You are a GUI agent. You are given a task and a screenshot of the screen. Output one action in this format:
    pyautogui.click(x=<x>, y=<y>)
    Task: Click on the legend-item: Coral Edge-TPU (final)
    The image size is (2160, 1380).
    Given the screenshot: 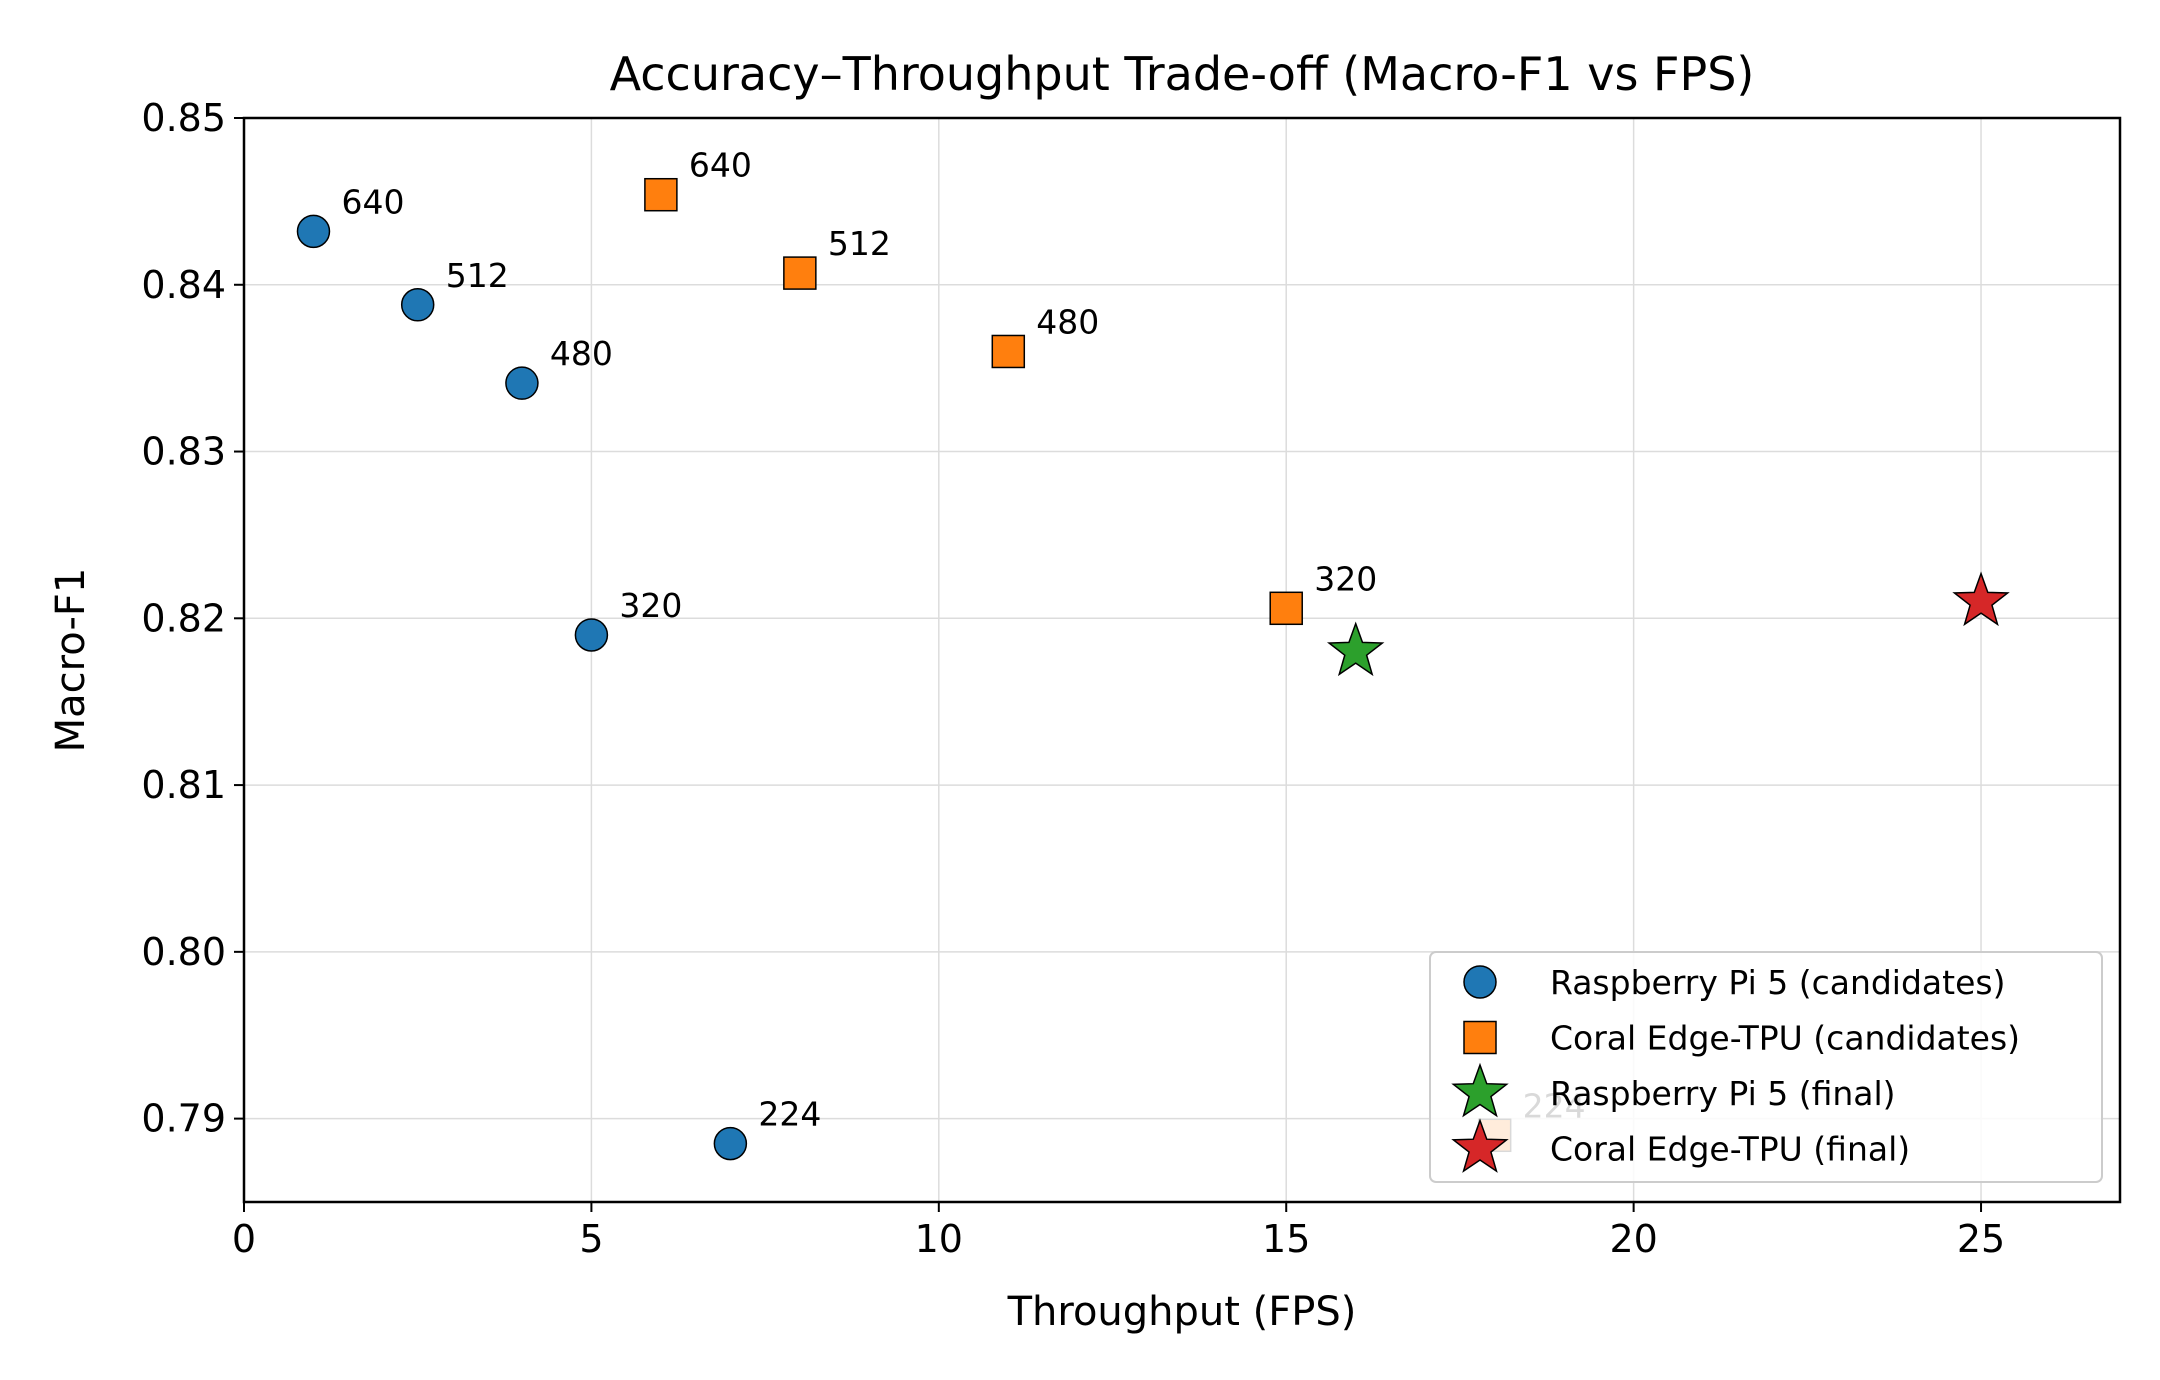 What is the action you would take?
    pyautogui.click(x=1680, y=1145)
    